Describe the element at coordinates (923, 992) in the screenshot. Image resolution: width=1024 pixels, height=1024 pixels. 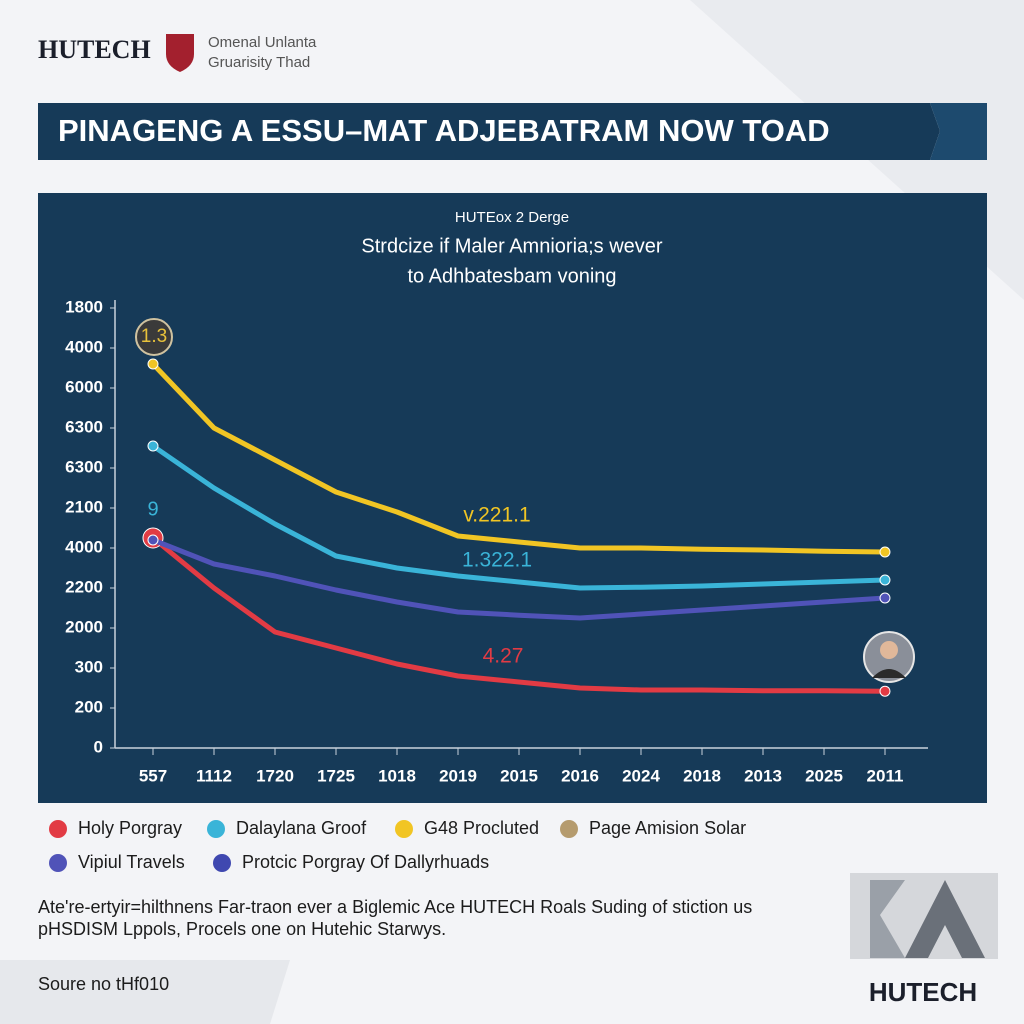
I see `footer-logo: HUTECH` at that location.